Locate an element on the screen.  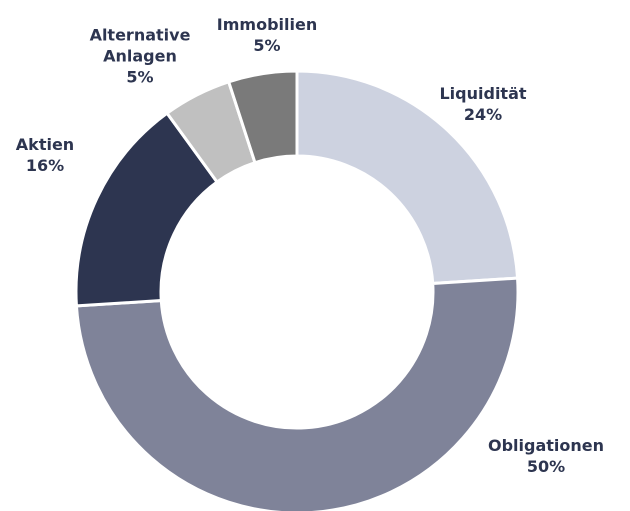
segment-label: Alternative Anlagen 5% is located at coordinates (140, 56).